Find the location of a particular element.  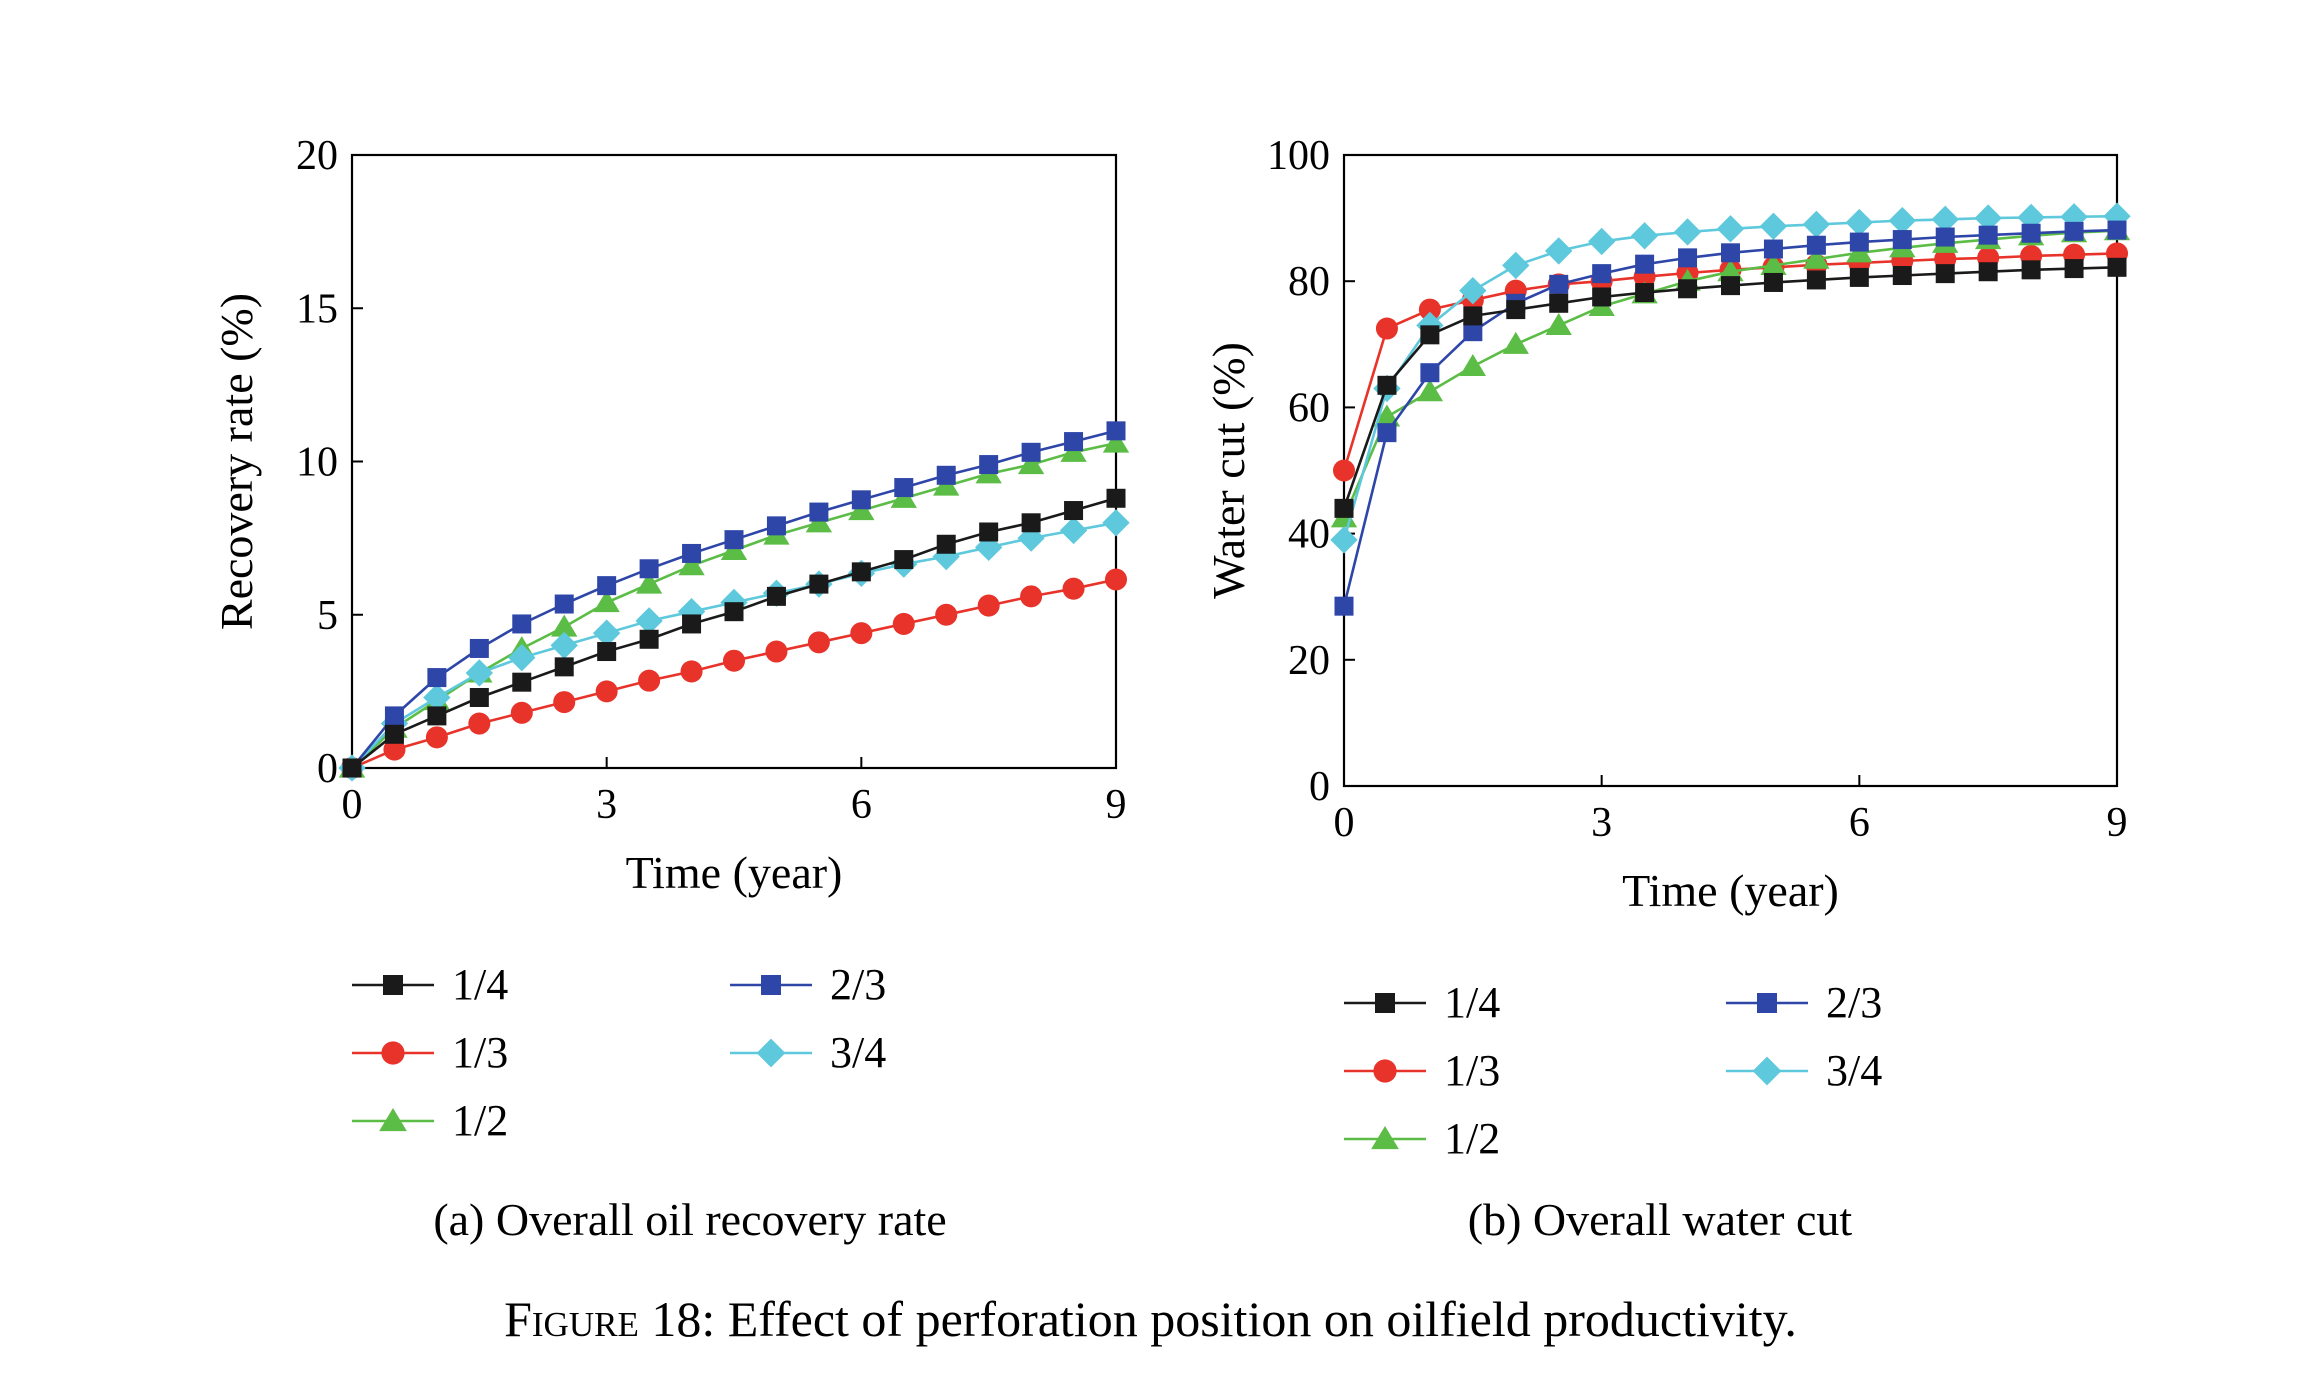

x-tick-label: 9 is located at coordinates (2117, 823).